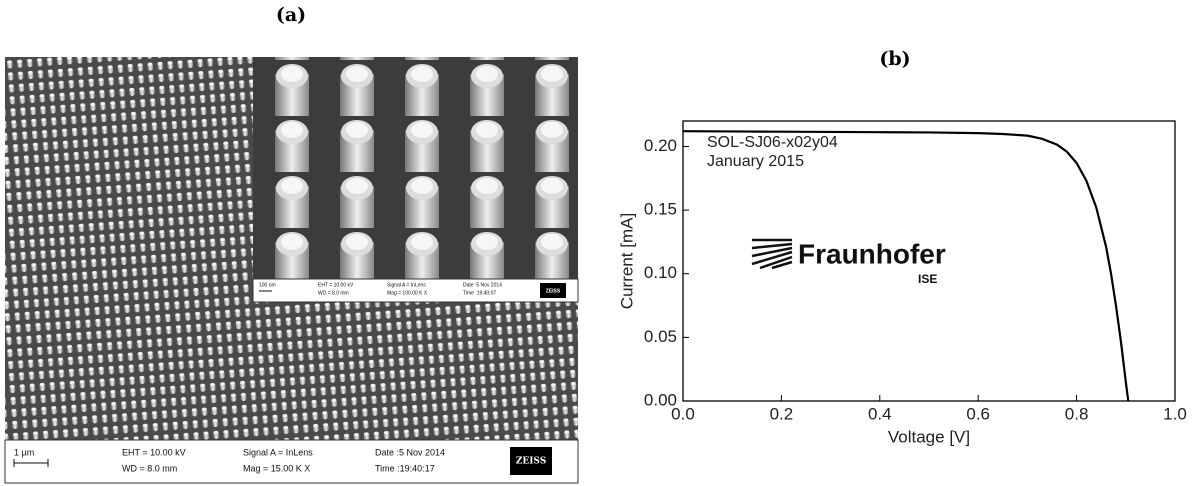 The height and width of the screenshot is (486, 1192). What do you see at coordinates (291, 15) in the screenshot?
I see `panel-label: (a)` at bounding box center [291, 15].